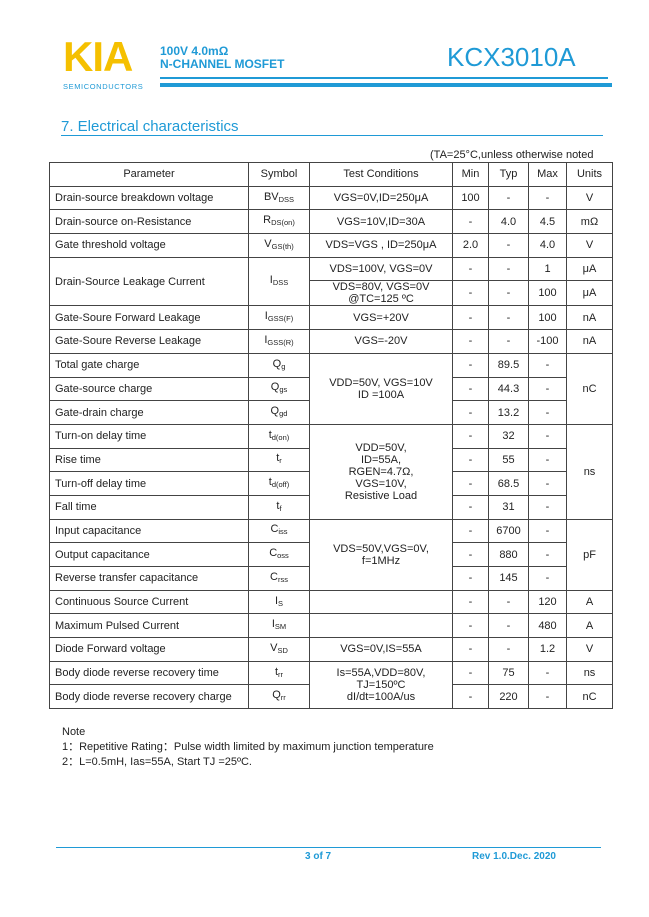  I want to click on spec-rating: 100V 4.0mΩ, so click(194, 51).